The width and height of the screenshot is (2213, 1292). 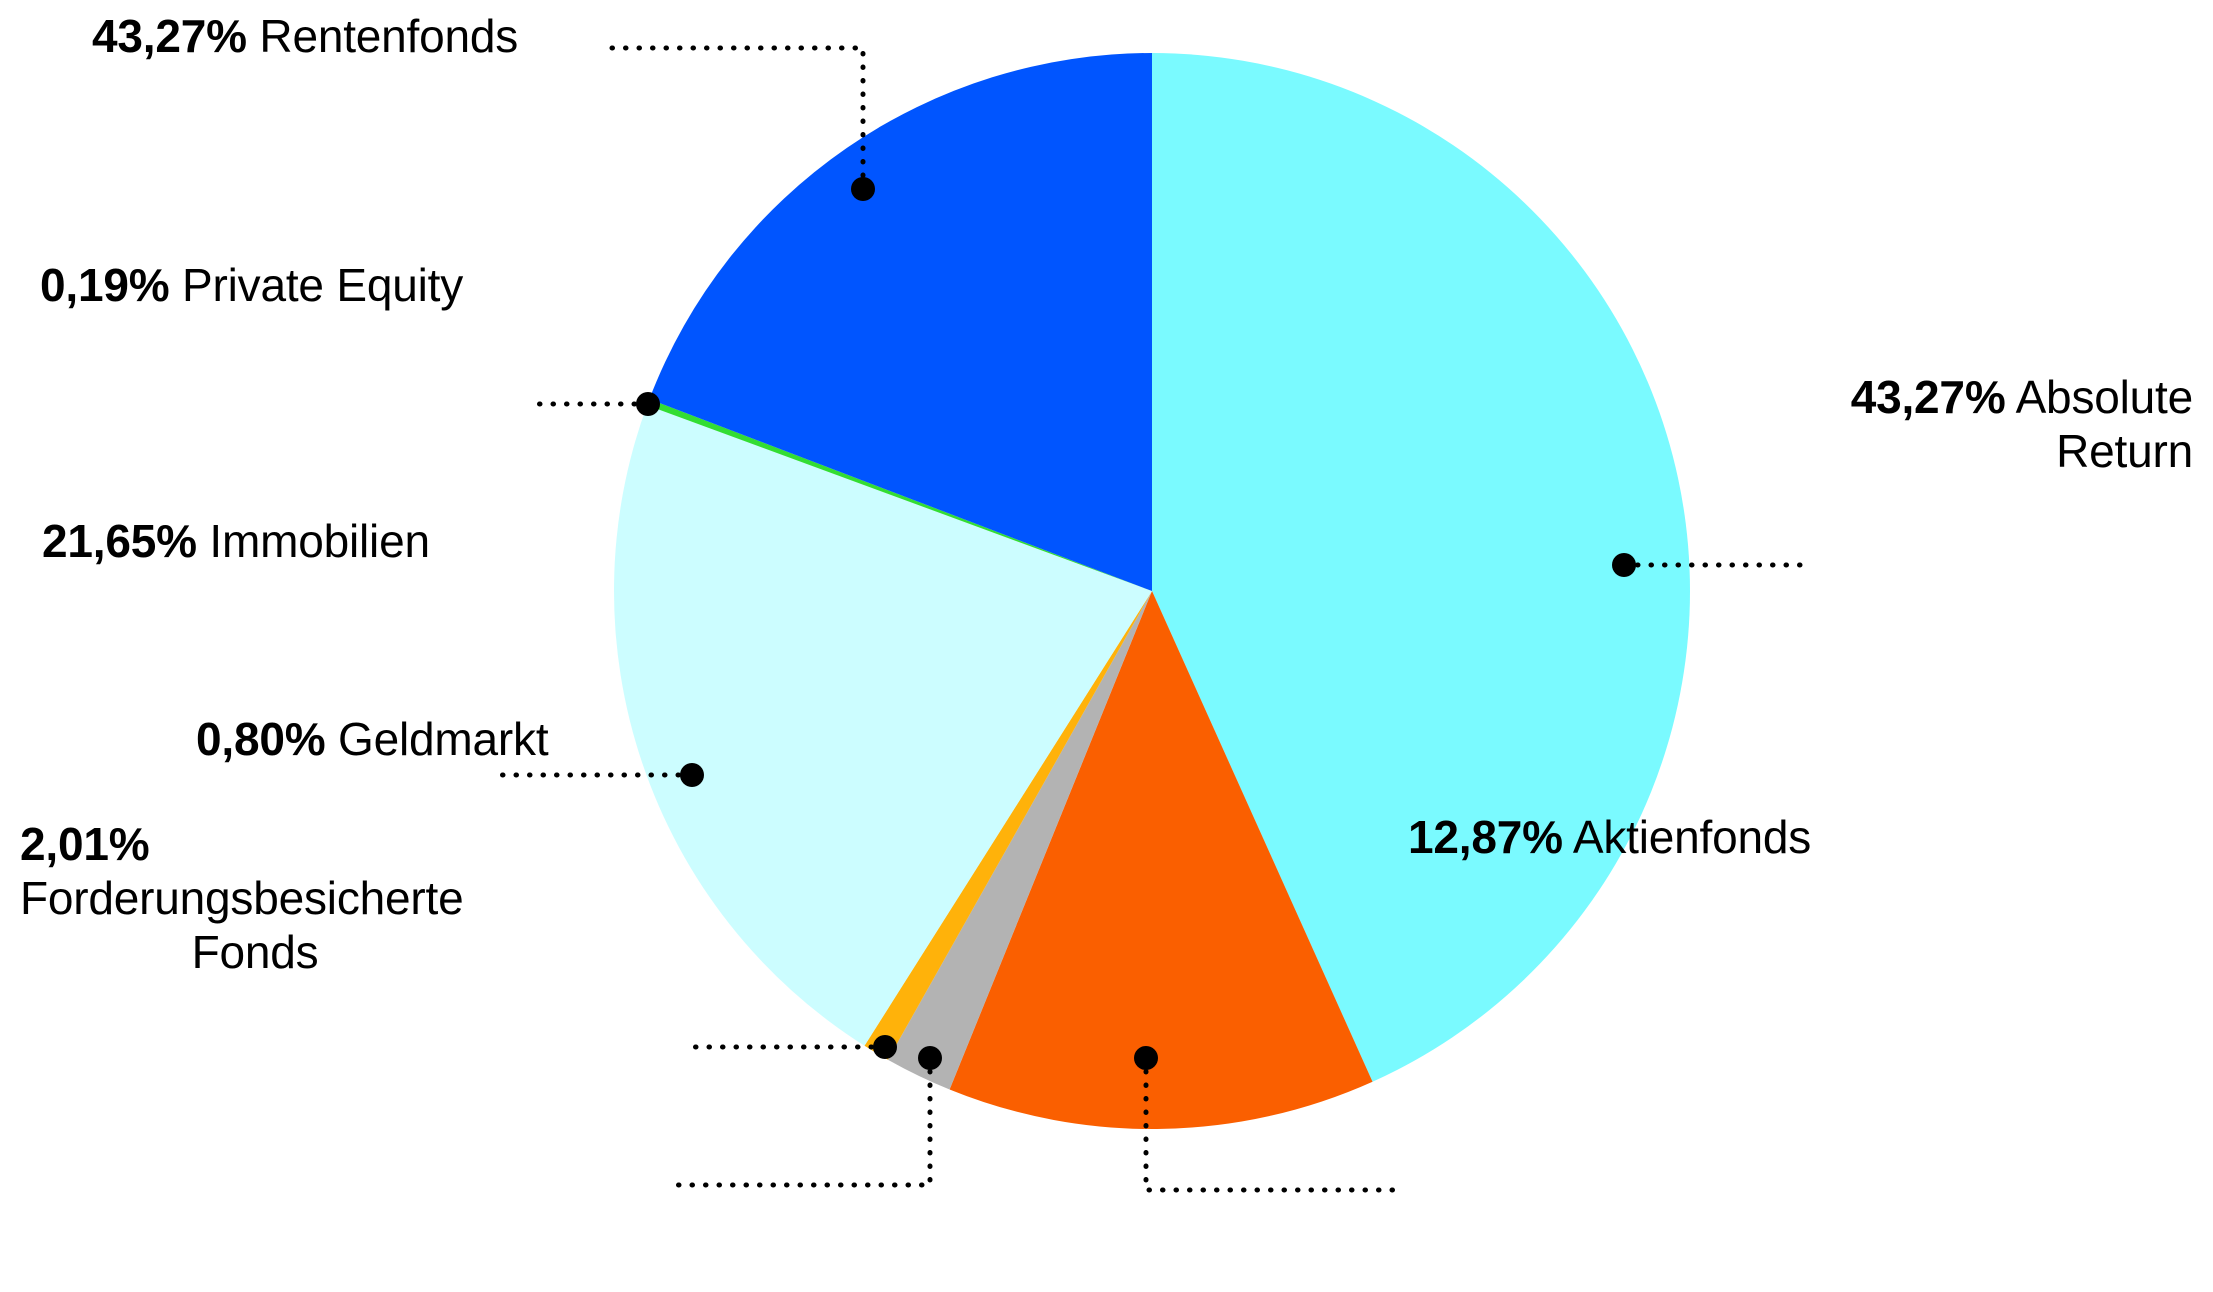 I want to click on leader-line-rentenfonds, so click(x=735, y=118).